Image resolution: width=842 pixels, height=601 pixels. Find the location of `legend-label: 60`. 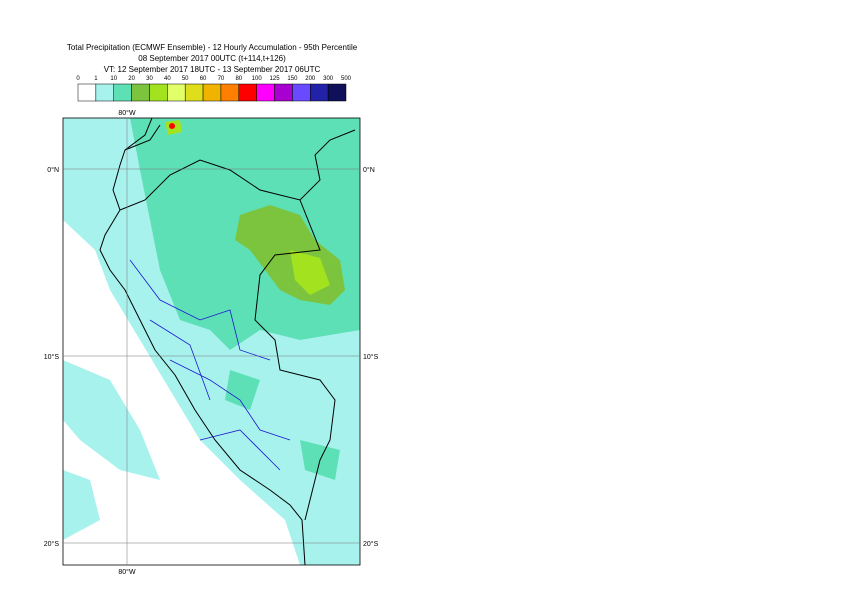

legend-label: 60 is located at coordinates (203, 79).